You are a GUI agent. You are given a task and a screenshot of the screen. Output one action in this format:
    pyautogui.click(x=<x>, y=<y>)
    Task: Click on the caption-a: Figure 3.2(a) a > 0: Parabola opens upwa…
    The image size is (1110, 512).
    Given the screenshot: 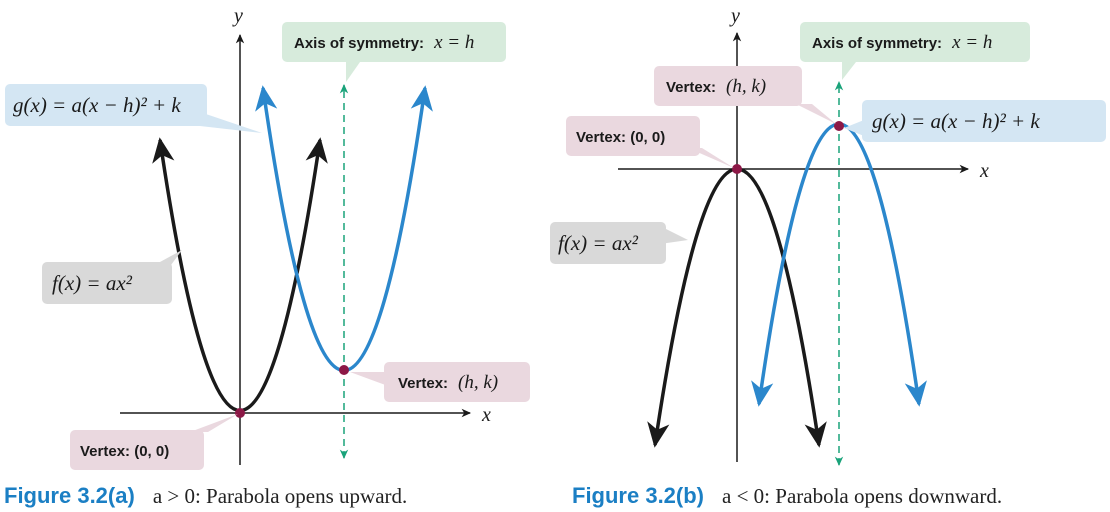 What is the action you would take?
    pyautogui.click(x=205, y=495)
    